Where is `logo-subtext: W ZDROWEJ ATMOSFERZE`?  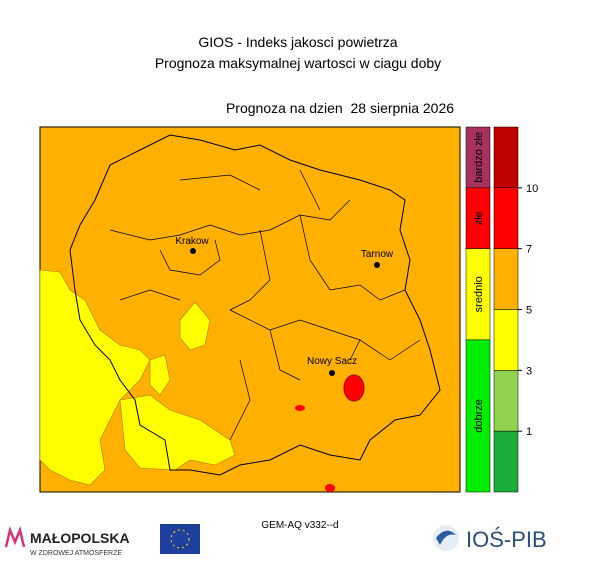 logo-subtext: W ZDROWEJ ATMOSFERZE is located at coordinates (76, 553).